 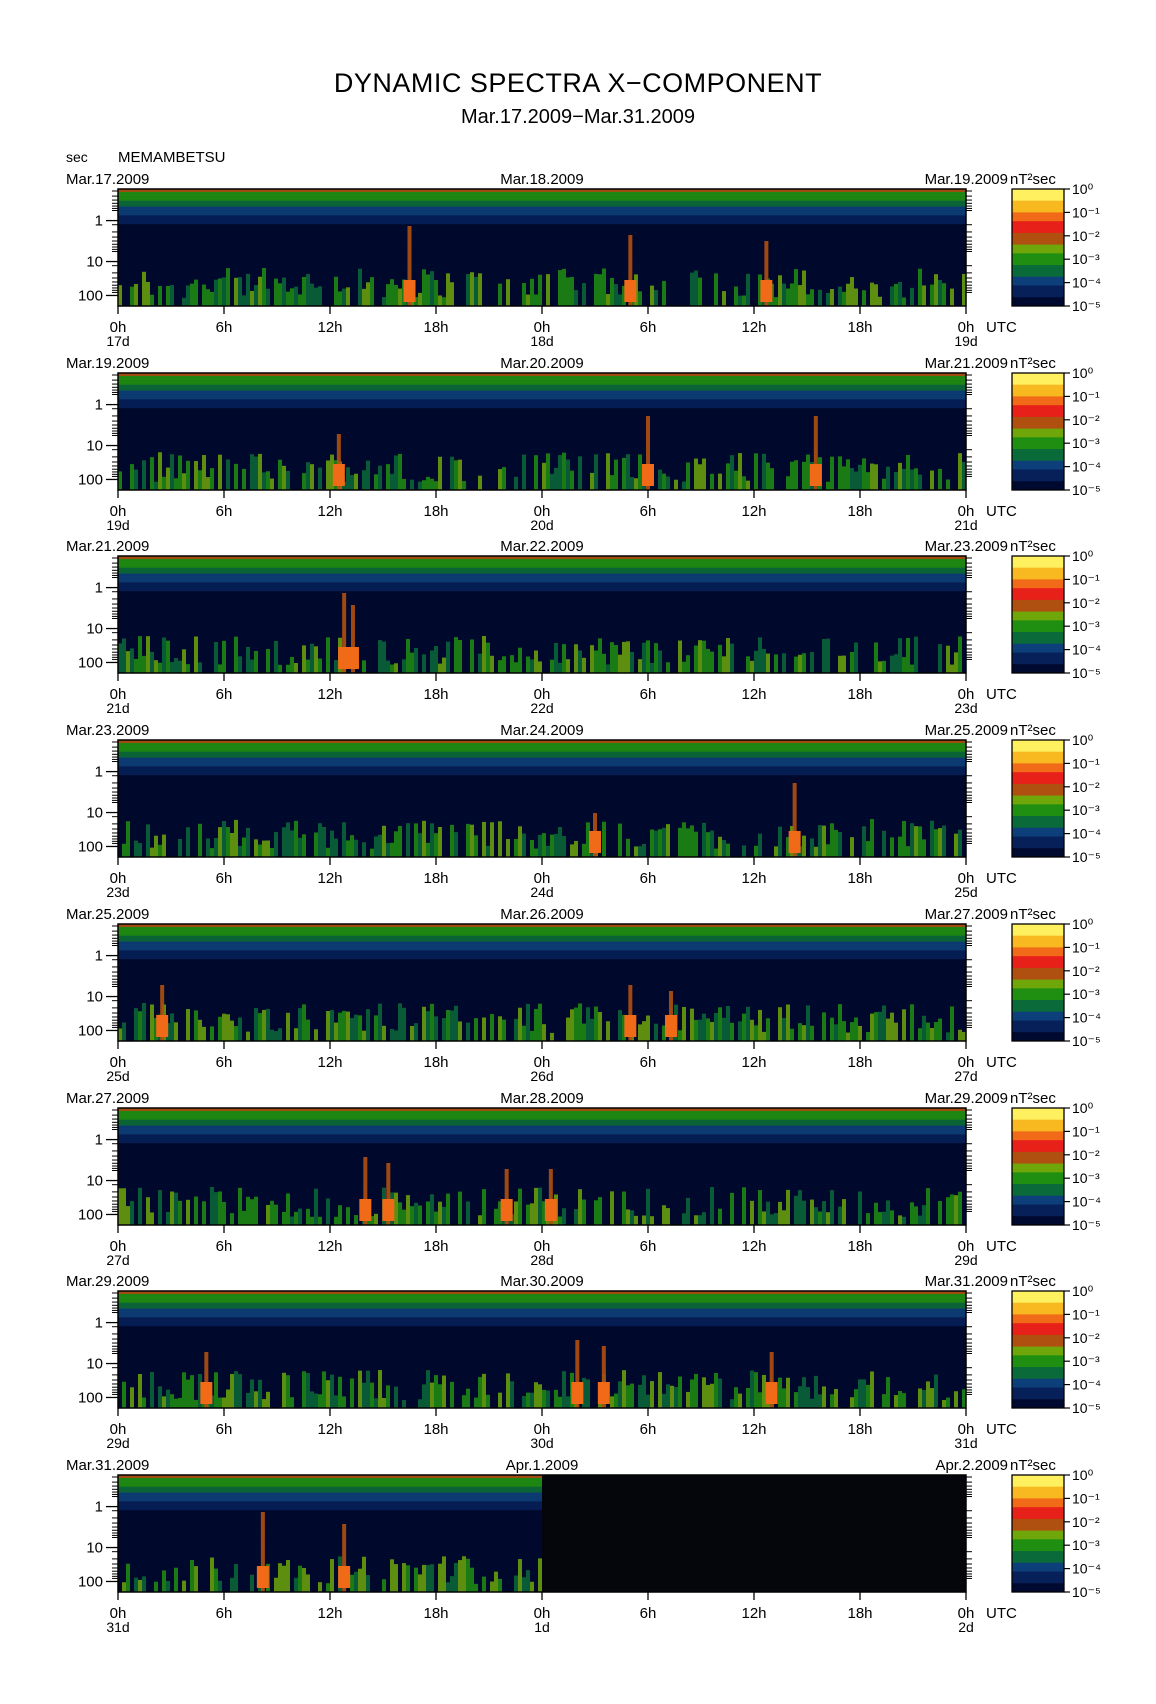 I want to click on spectrogram-activity, so click(x=542, y=266).